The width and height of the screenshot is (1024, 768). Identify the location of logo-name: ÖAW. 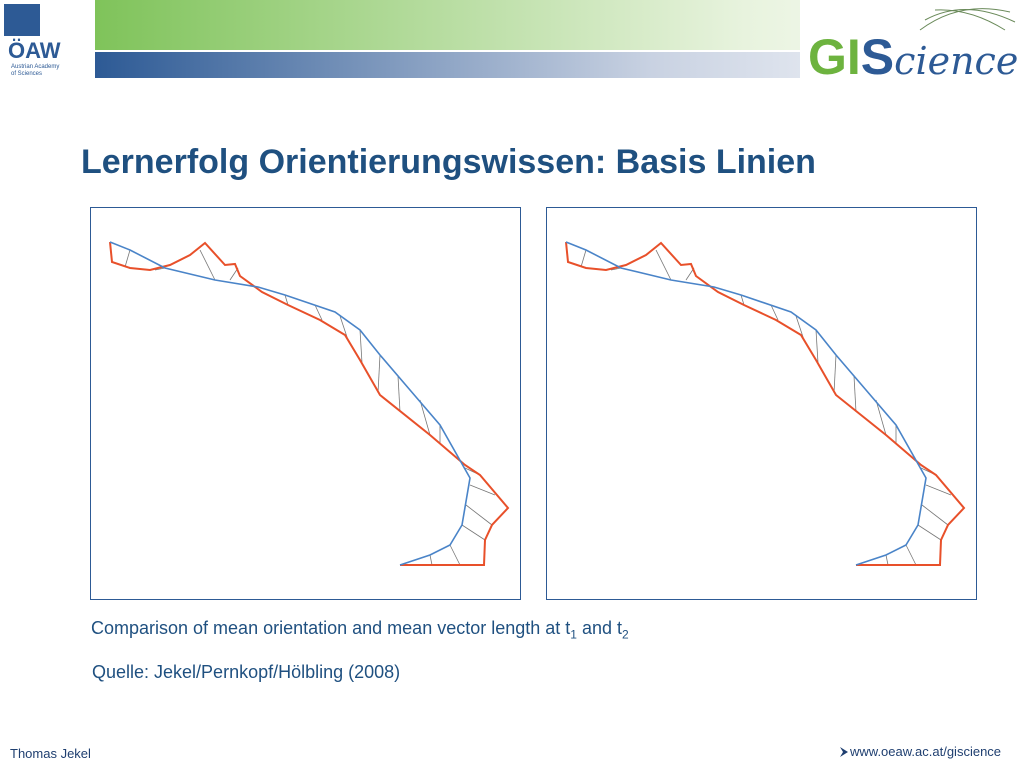
(34, 50).